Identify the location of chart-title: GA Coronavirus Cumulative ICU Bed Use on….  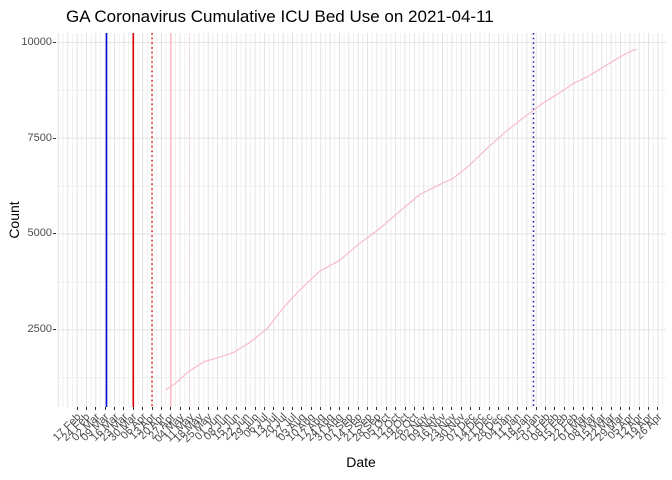
(280, 16).